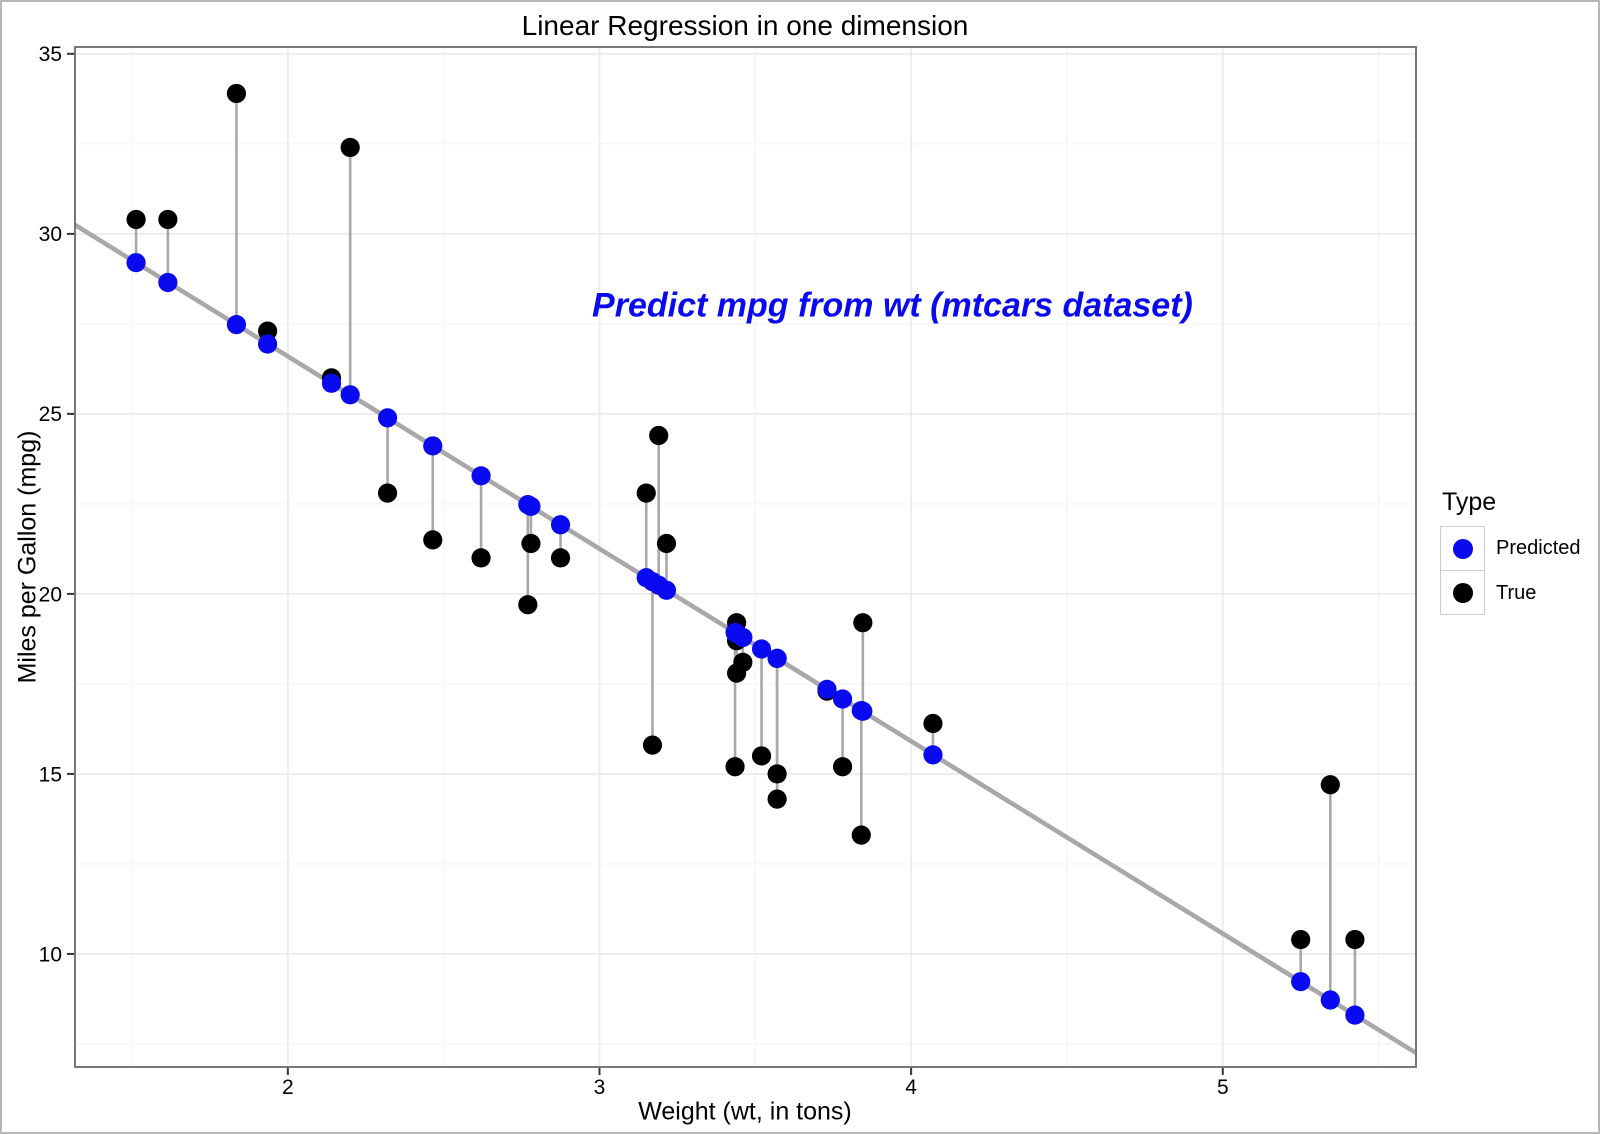 The height and width of the screenshot is (1134, 1600). Describe the element at coordinates (50, 774) in the screenshot. I see `y-tick-label: 15` at that location.